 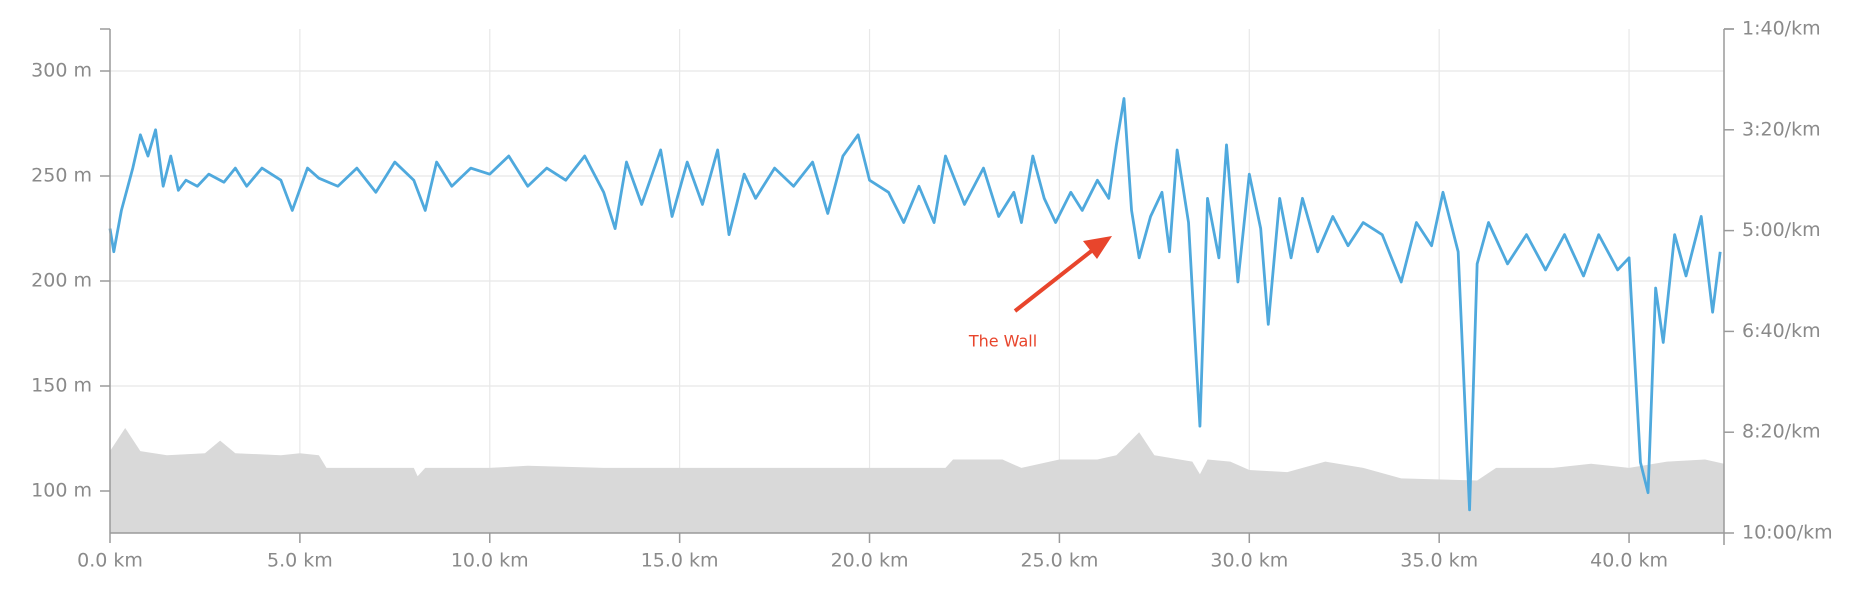 I want to click on annotation-arrow, so click(x=1054, y=280).